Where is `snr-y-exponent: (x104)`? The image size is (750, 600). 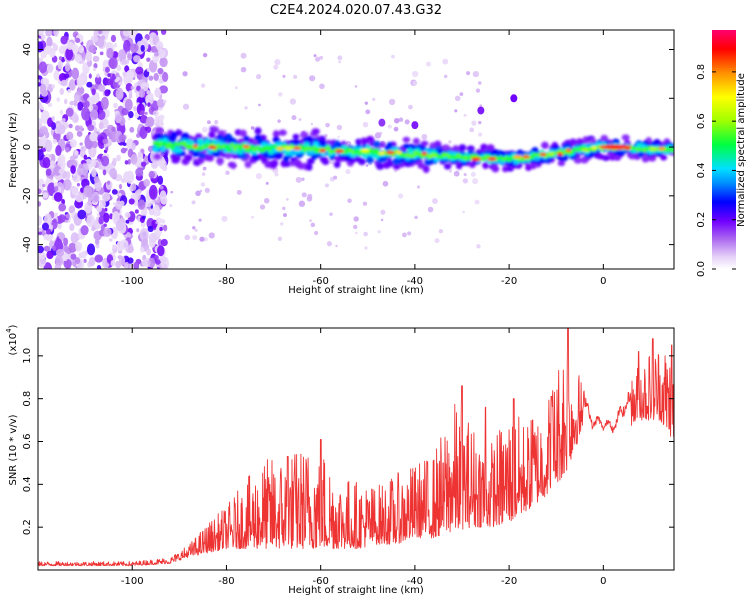 snr-y-exponent: (x104) is located at coordinates (12, 339).